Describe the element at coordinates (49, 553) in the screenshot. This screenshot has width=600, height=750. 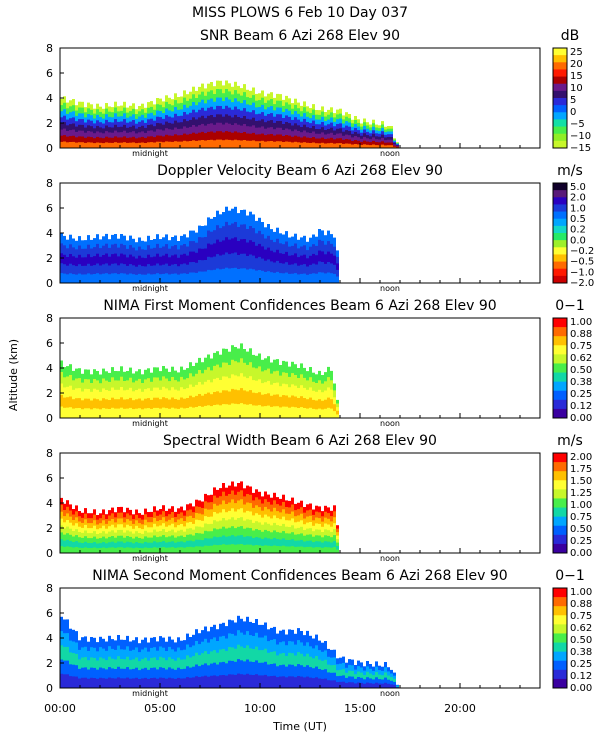
I see `y-tick-label: 0` at that location.